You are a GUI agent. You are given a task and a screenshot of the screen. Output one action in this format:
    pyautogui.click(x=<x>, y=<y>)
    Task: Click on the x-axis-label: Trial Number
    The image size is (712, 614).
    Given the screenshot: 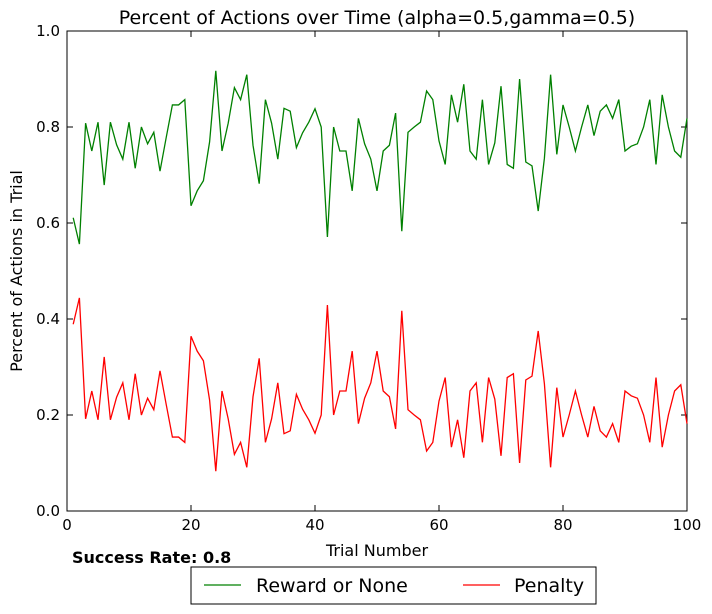 What is the action you would take?
    pyautogui.click(x=376, y=550)
    